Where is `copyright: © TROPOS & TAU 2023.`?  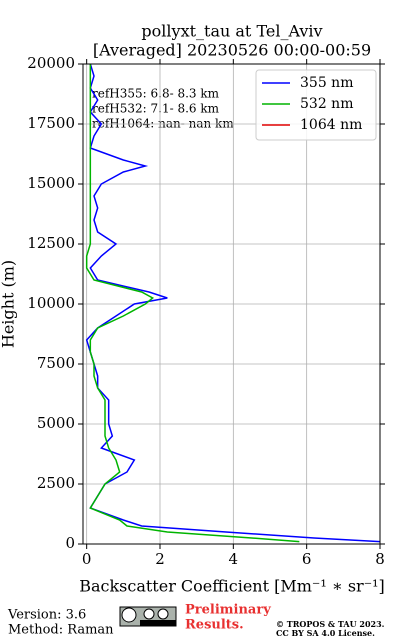
copyright: © TROPOS & TAU 2023. is located at coordinates (330, 624).